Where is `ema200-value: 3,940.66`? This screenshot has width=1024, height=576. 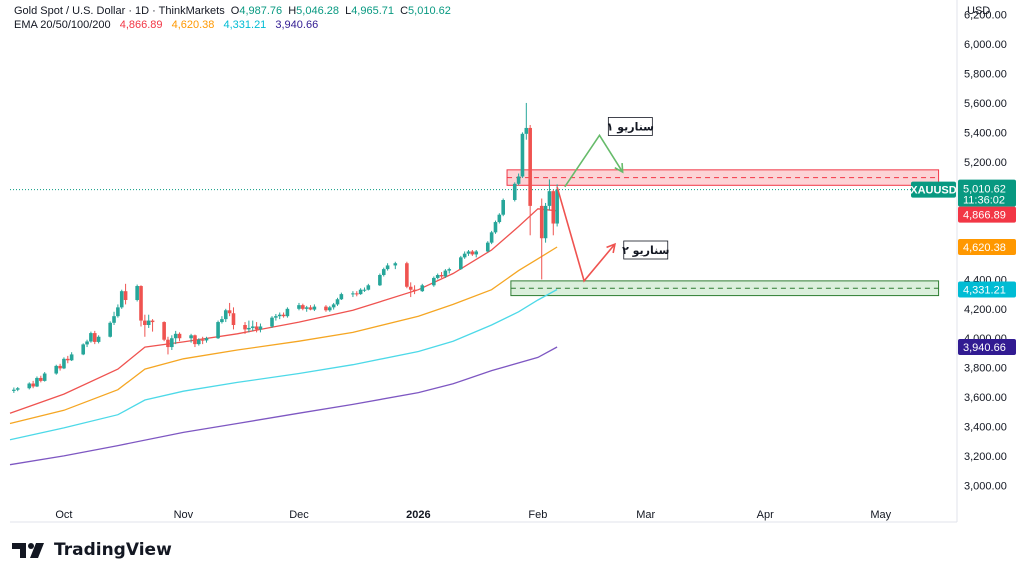 ema200-value: 3,940.66 is located at coordinates (297, 25).